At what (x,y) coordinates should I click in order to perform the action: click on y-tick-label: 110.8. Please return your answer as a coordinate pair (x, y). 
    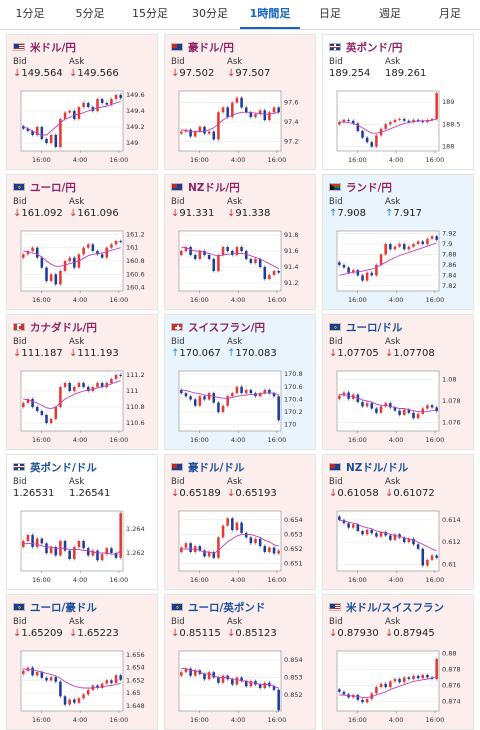
    Looking at the image, I should click on (135, 407).